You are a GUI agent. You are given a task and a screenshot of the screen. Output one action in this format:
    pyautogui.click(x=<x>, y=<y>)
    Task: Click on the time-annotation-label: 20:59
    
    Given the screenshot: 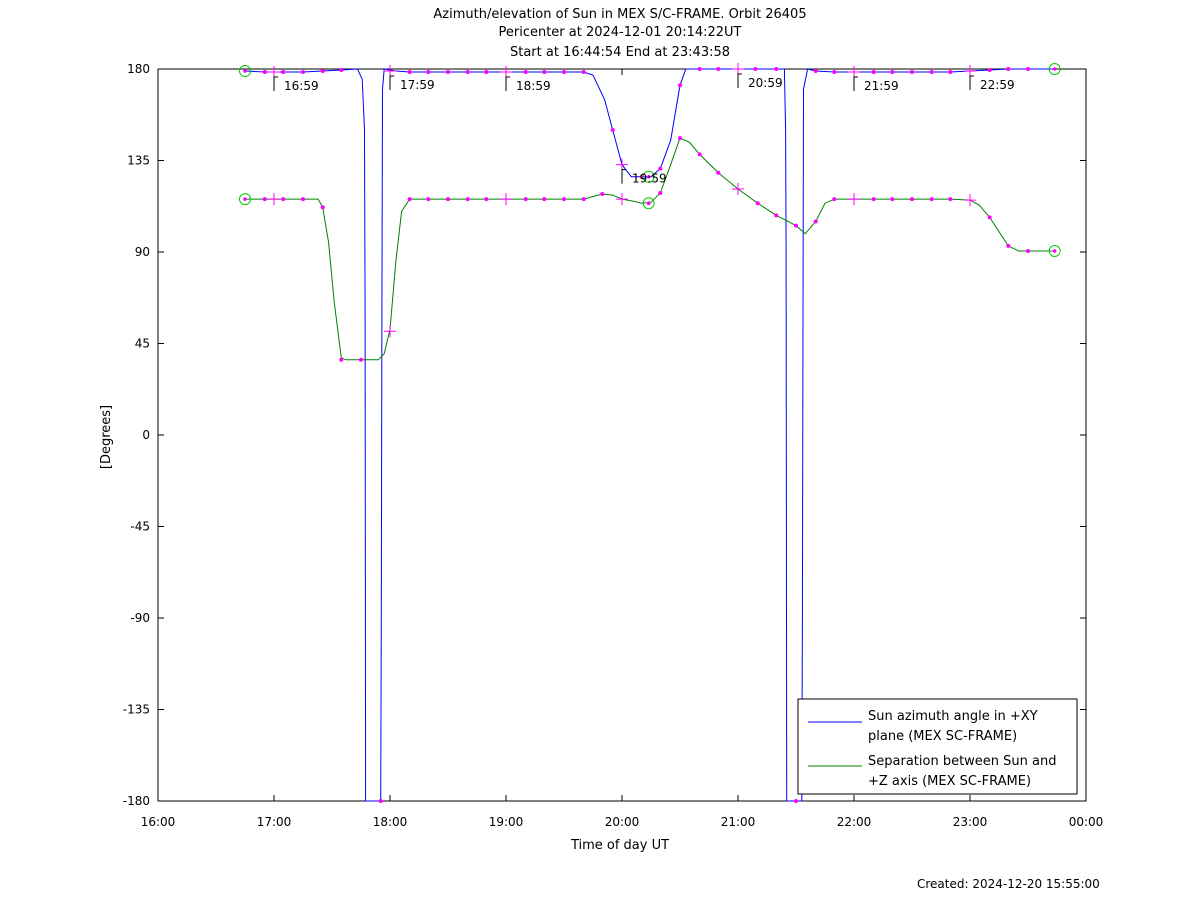 What is the action you would take?
    pyautogui.click(x=765, y=83)
    